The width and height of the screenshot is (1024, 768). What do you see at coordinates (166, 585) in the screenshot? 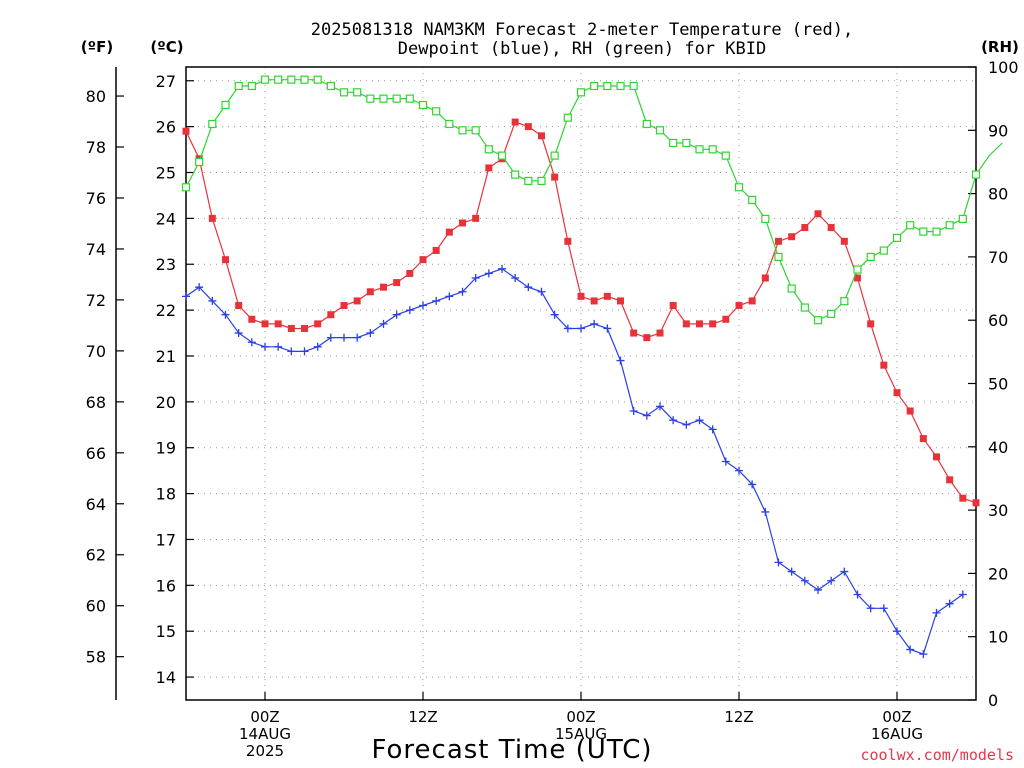
I see `celsius-tick-label: 16` at bounding box center [166, 585].